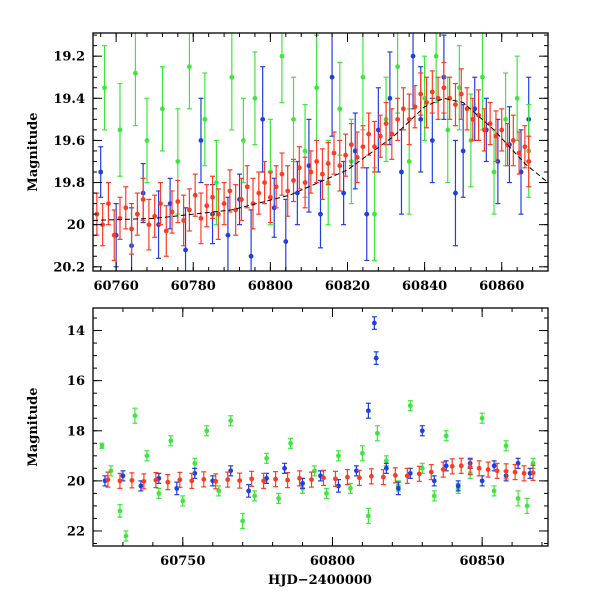  What do you see at coordinates (76, 431) in the screenshot?
I see `y-tick-label: 18` at bounding box center [76, 431].